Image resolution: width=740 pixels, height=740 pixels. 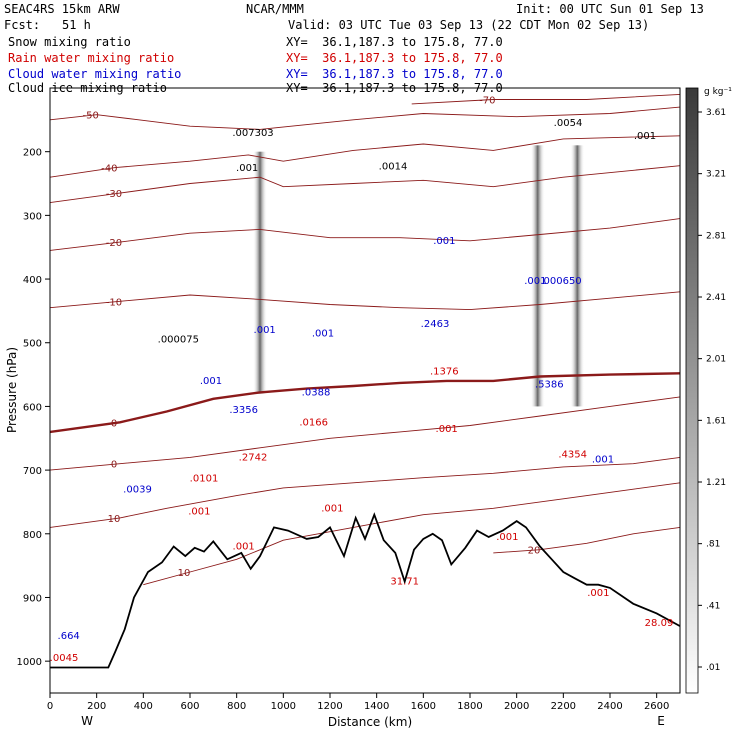 What do you see at coordinates (244, 547) in the screenshot?
I see `value-label-22: .001` at bounding box center [244, 547].